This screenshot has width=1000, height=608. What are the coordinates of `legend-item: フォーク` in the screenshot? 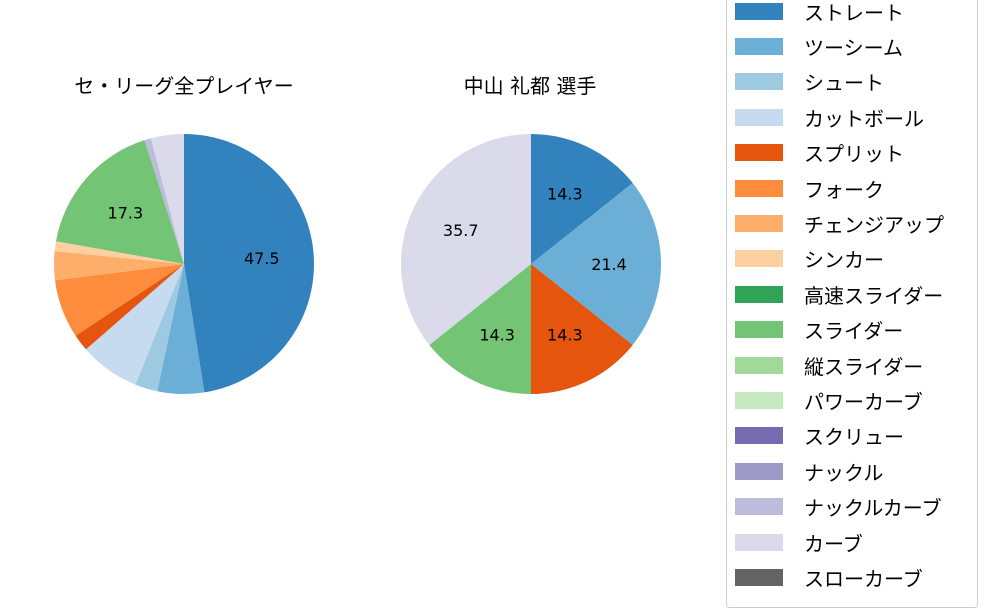 It's located at (809, 188).